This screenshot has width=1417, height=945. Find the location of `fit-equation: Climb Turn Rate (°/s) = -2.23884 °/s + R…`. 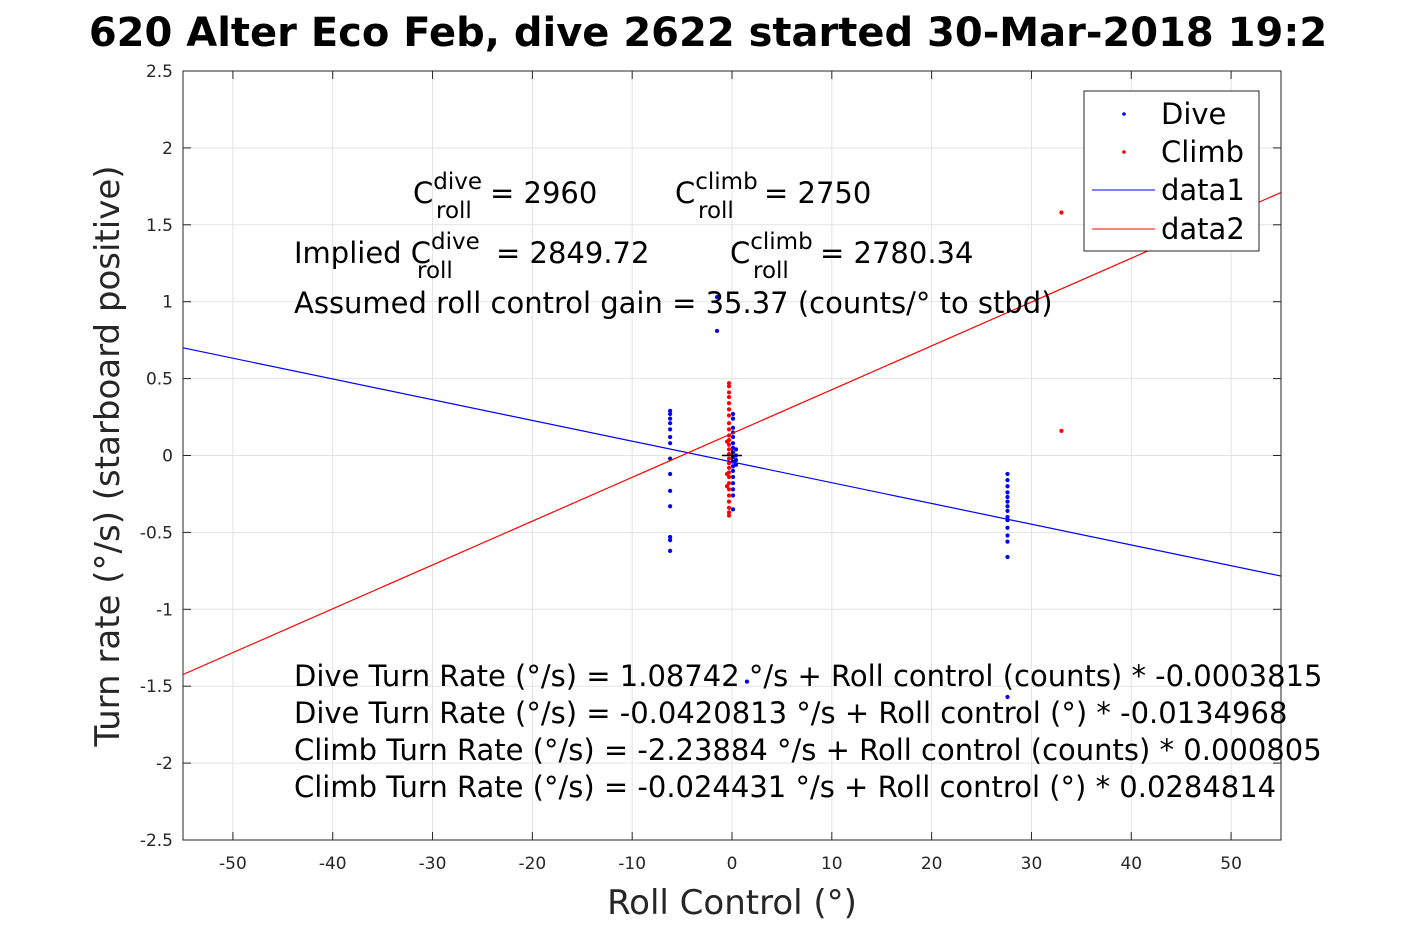

fit-equation: Climb Turn Rate (°/s) = -2.23884 °/s + R… is located at coordinates (808, 750).